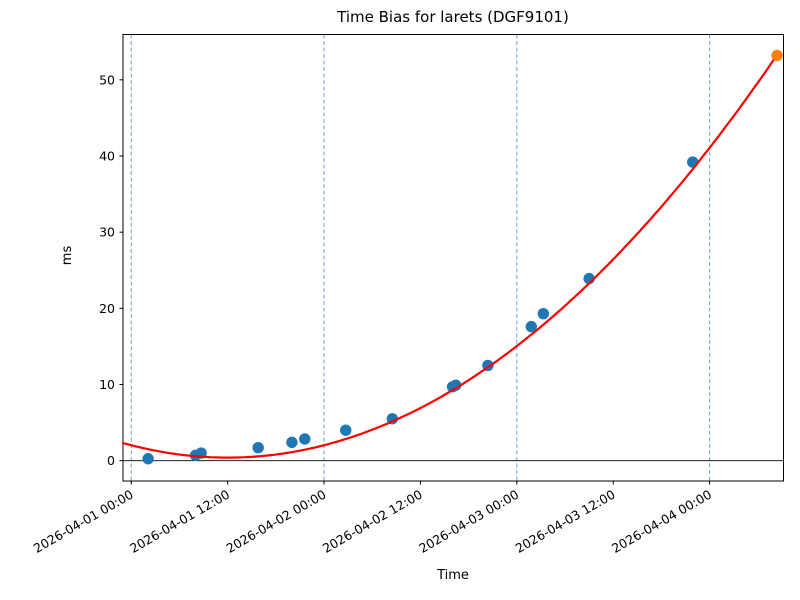  I want to click on x-tick-label: 2026-04-01 00:00, so click(83, 521).